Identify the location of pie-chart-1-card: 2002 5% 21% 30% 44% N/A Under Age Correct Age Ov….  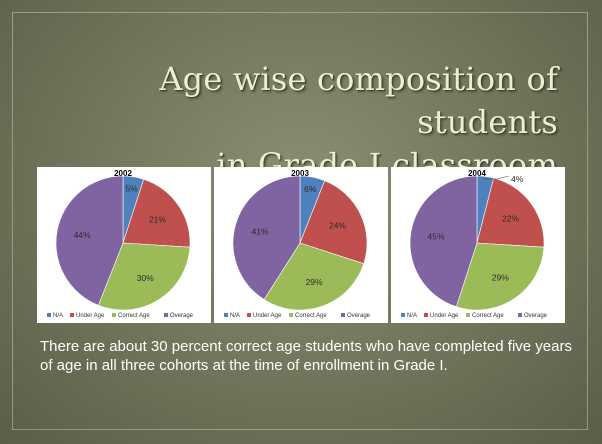
(124, 245).